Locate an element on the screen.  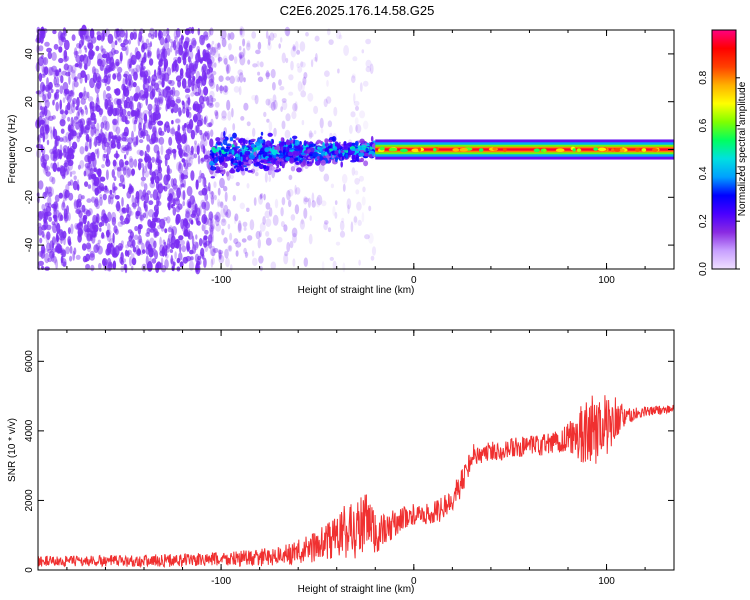
chart-title: C2E6.2025.176.14.58.G25 is located at coordinates (357, 10).